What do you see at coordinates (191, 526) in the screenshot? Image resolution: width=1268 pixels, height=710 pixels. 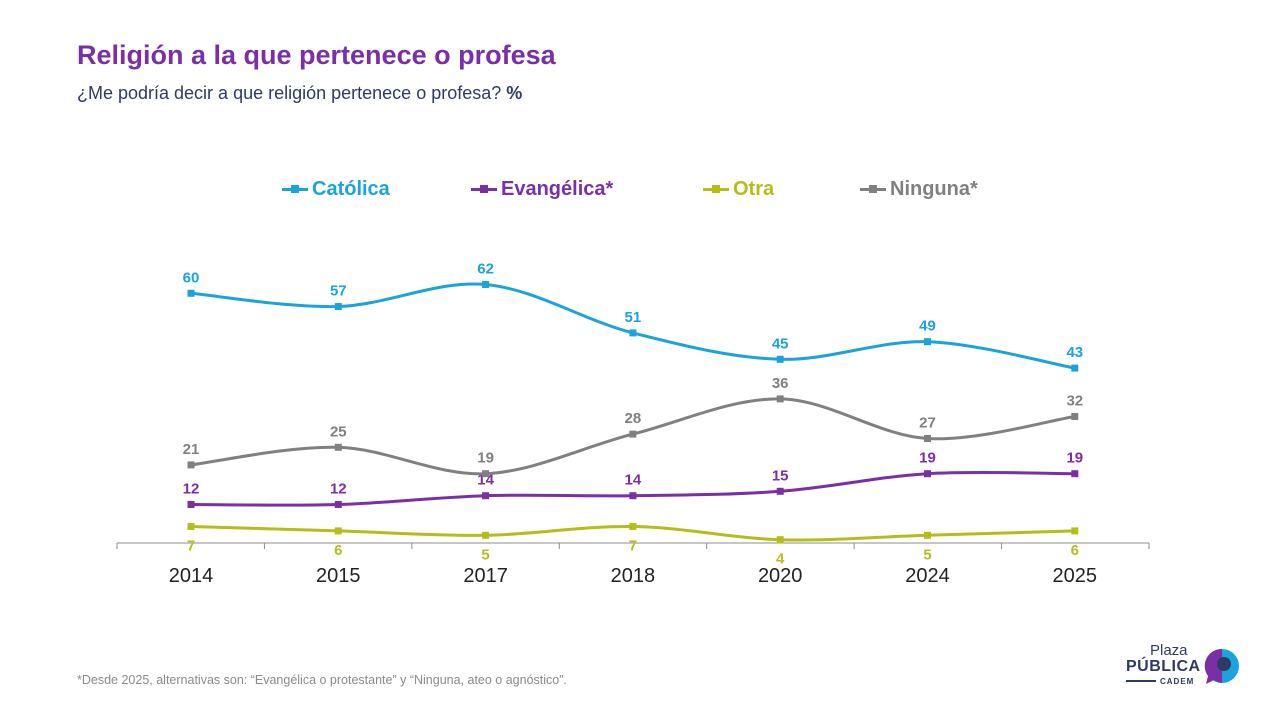 I see `data-point-otra-2014` at bounding box center [191, 526].